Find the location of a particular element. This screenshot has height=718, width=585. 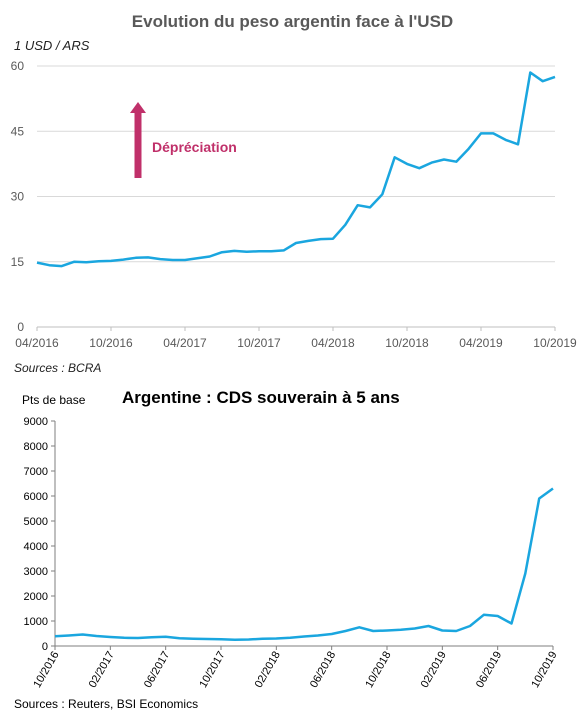

chart2-ytick-label: 7000 is located at coordinates (36, 472).